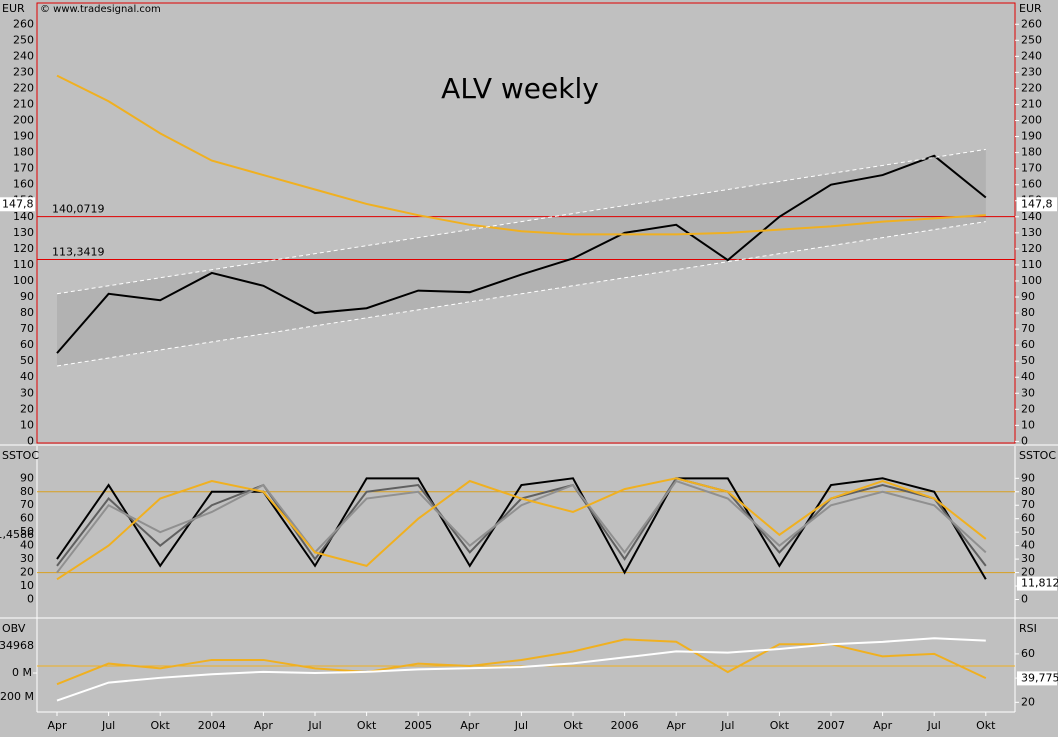  What do you see at coordinates (1031, 23) in the screenshot?
I see `y-tick-label: 260` at bounding box center [1031, 23].